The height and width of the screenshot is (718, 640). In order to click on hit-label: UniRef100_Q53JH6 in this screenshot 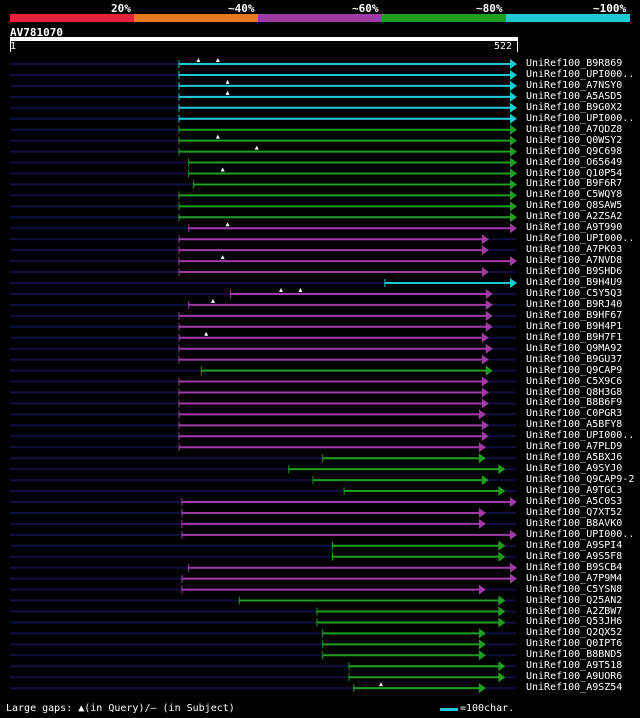, I will do `click(574, 622)`.